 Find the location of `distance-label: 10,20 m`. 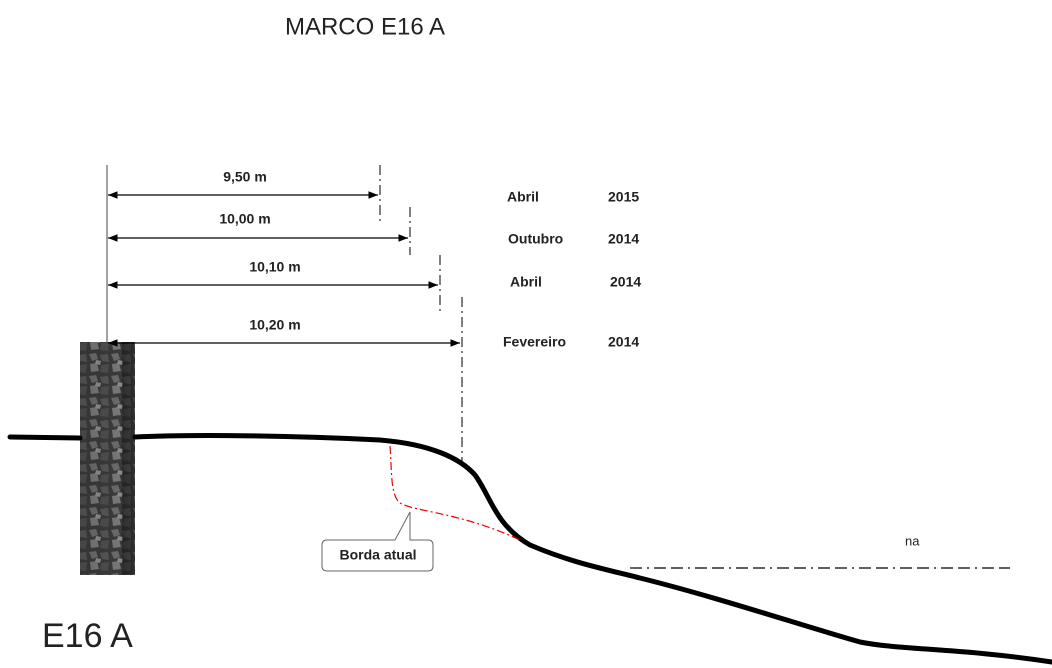

distance-label: 10,20 m is located at coordinates (274, 325).